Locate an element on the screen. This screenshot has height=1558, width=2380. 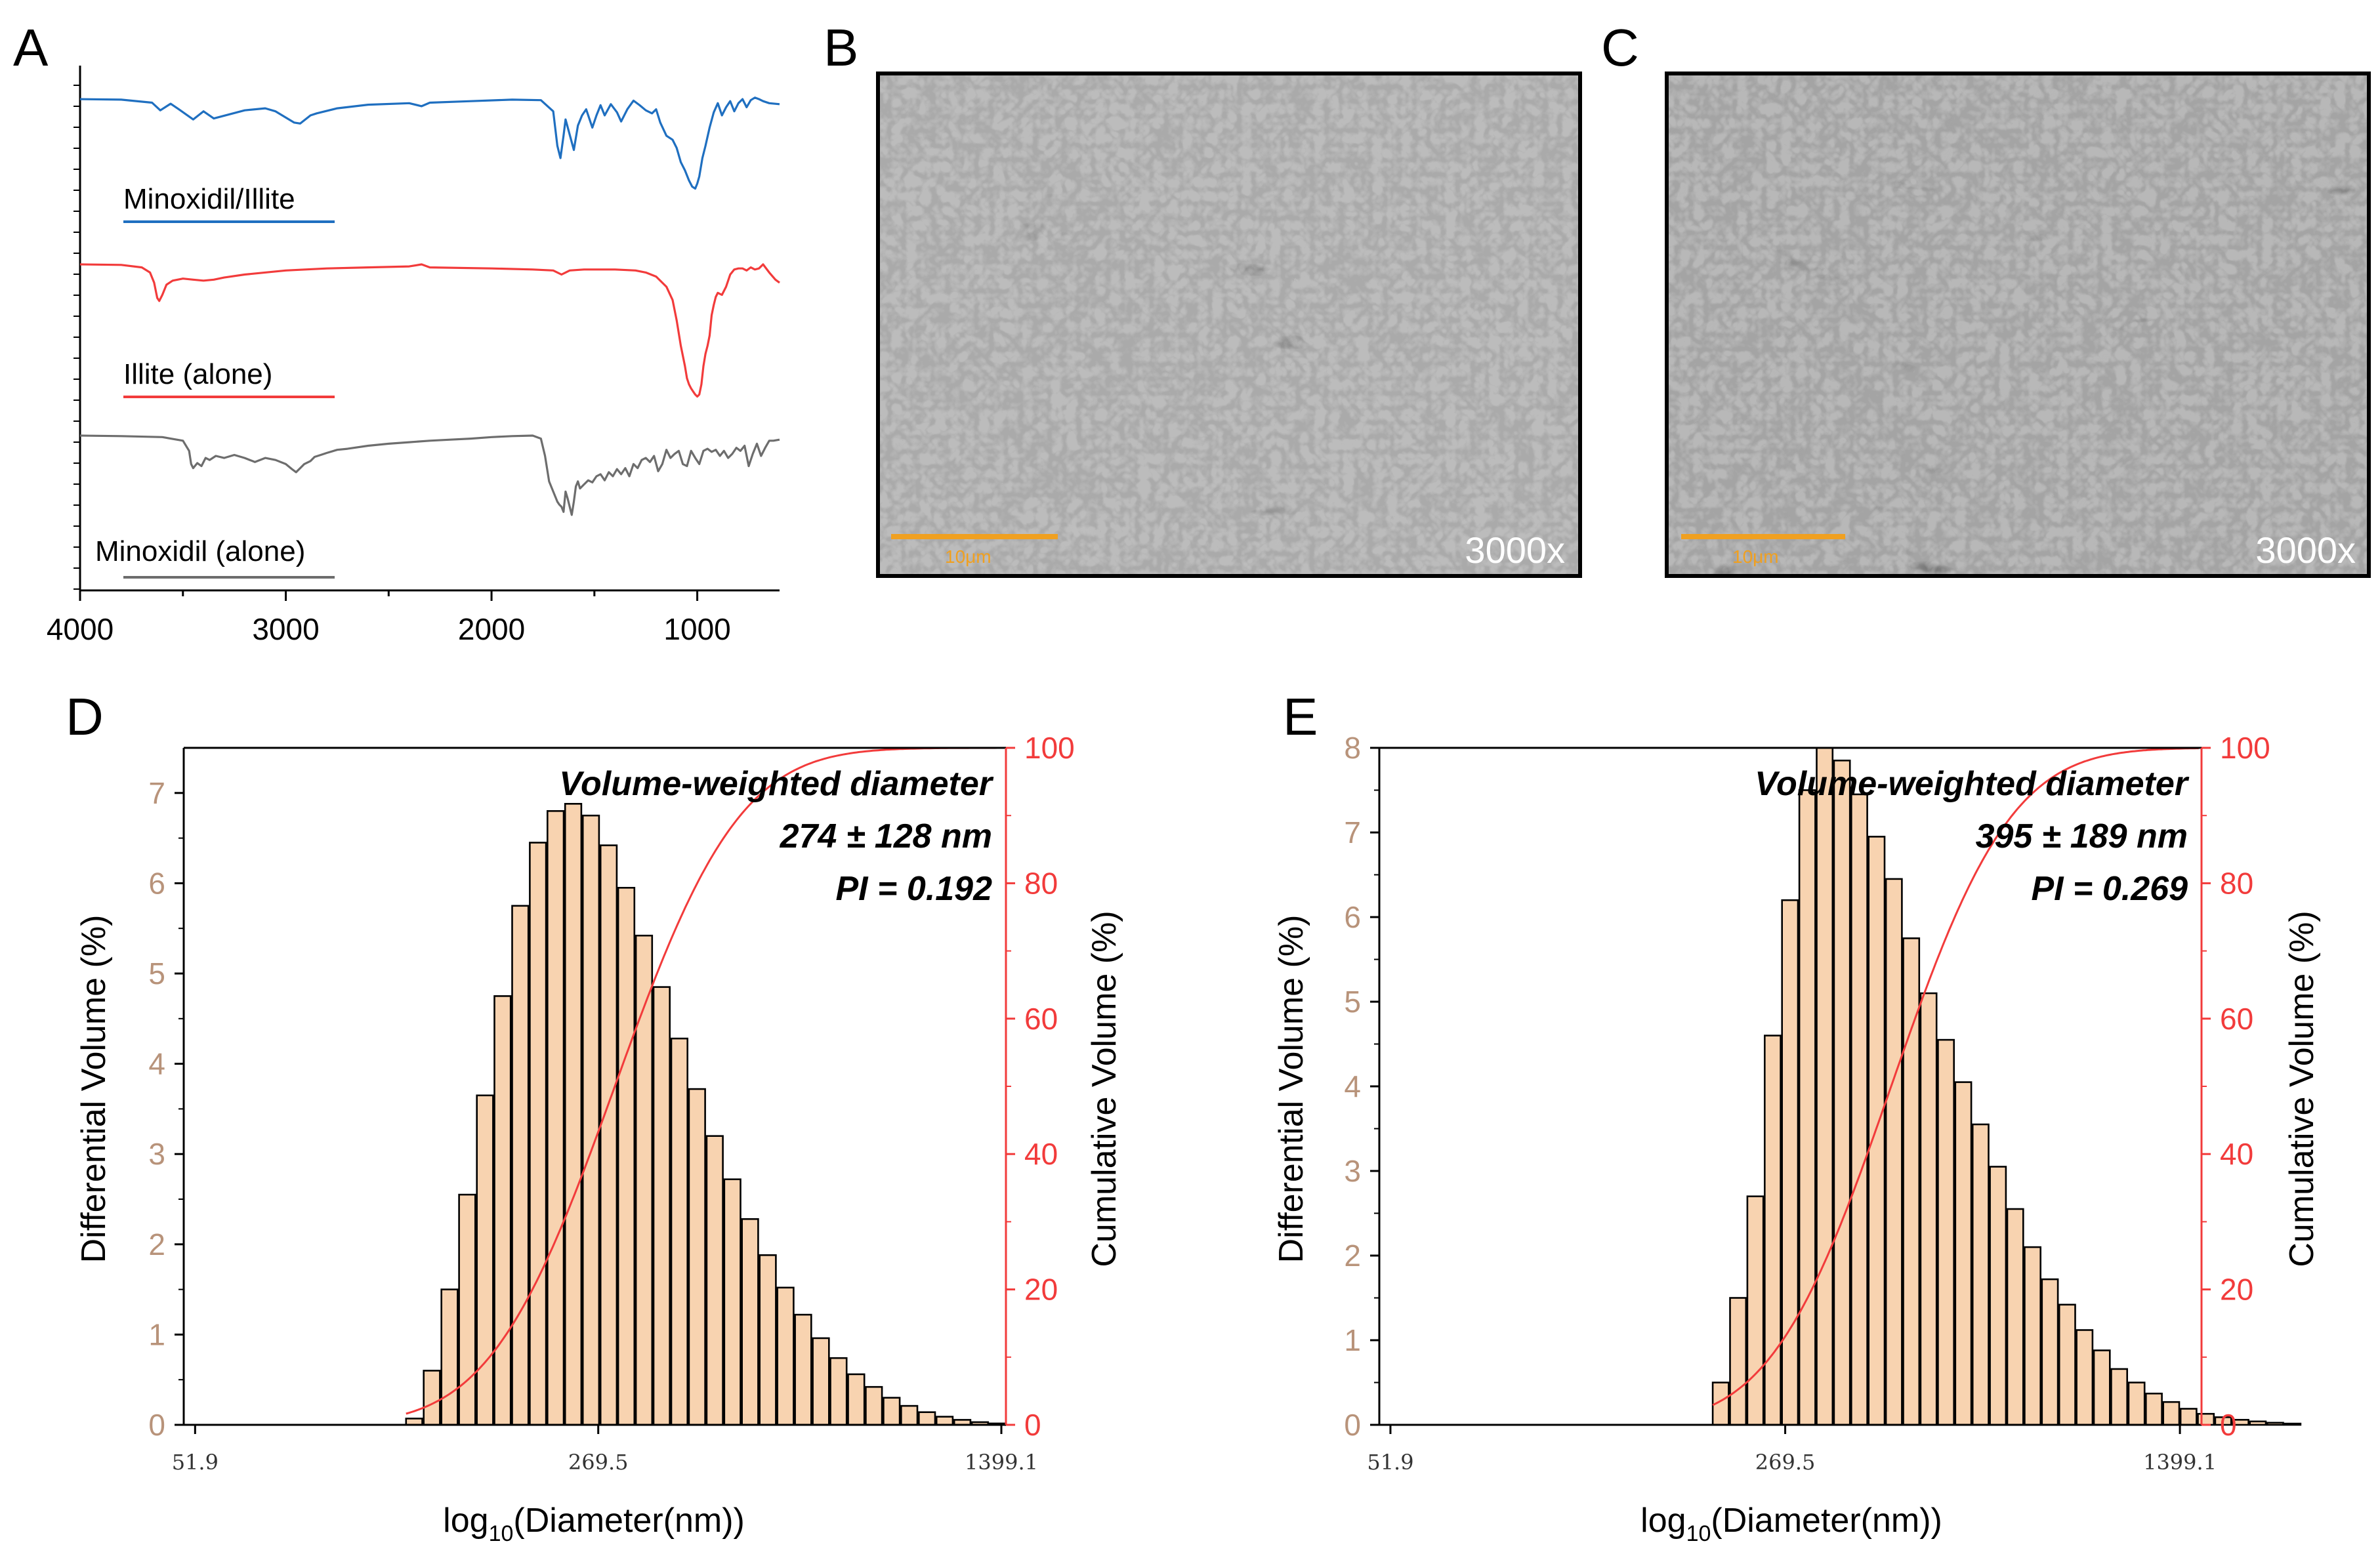
dls-e-ylabel: Differential Volume (%) is located at coordinates (1291, 1089).